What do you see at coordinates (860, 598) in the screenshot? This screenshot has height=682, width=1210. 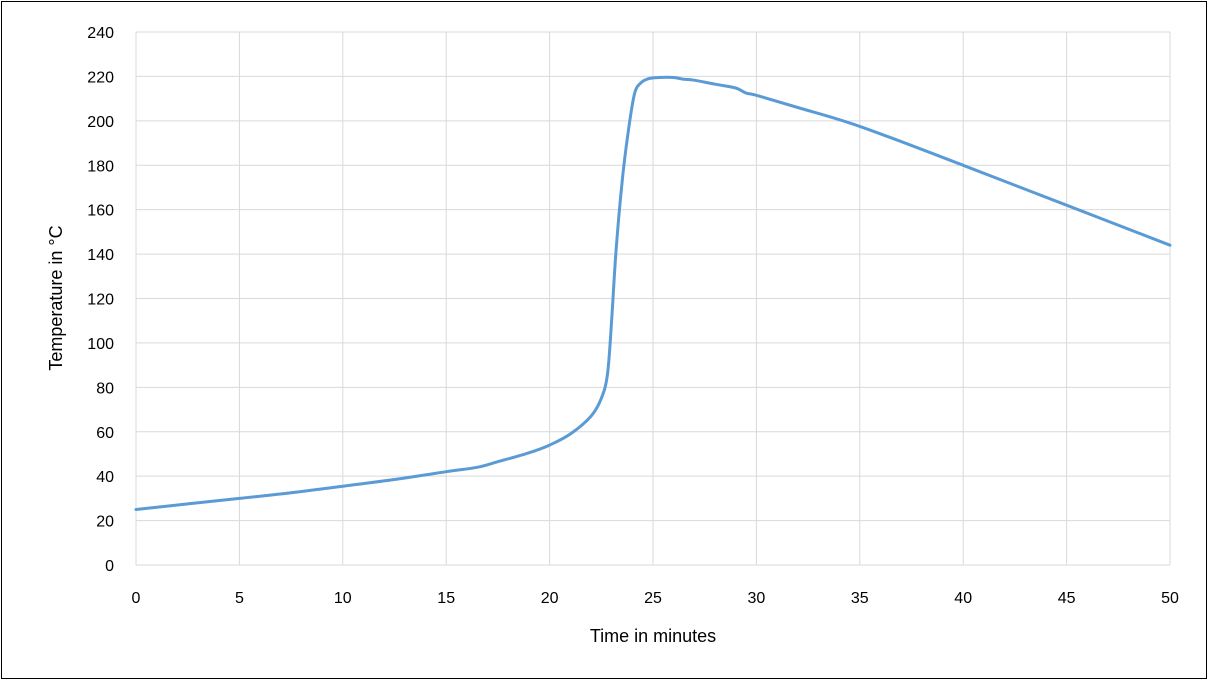 I see `x-tick-label: 35` at bounding box center [860, 598].